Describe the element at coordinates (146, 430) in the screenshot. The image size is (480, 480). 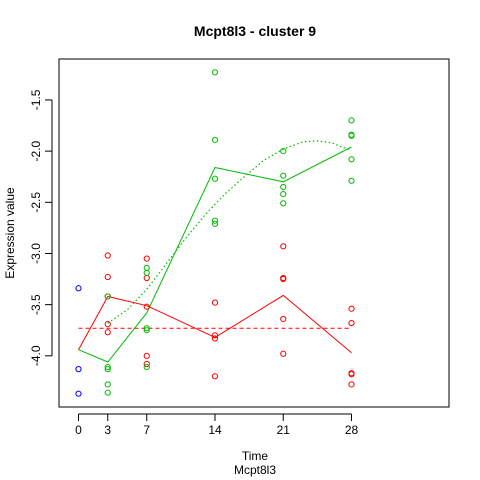
I see `x-tick-label: 7` at that location.